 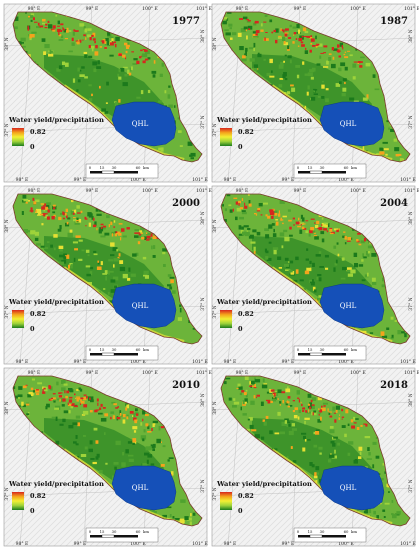 I want to click on year-label: 2018, so click(x=394, y=385).